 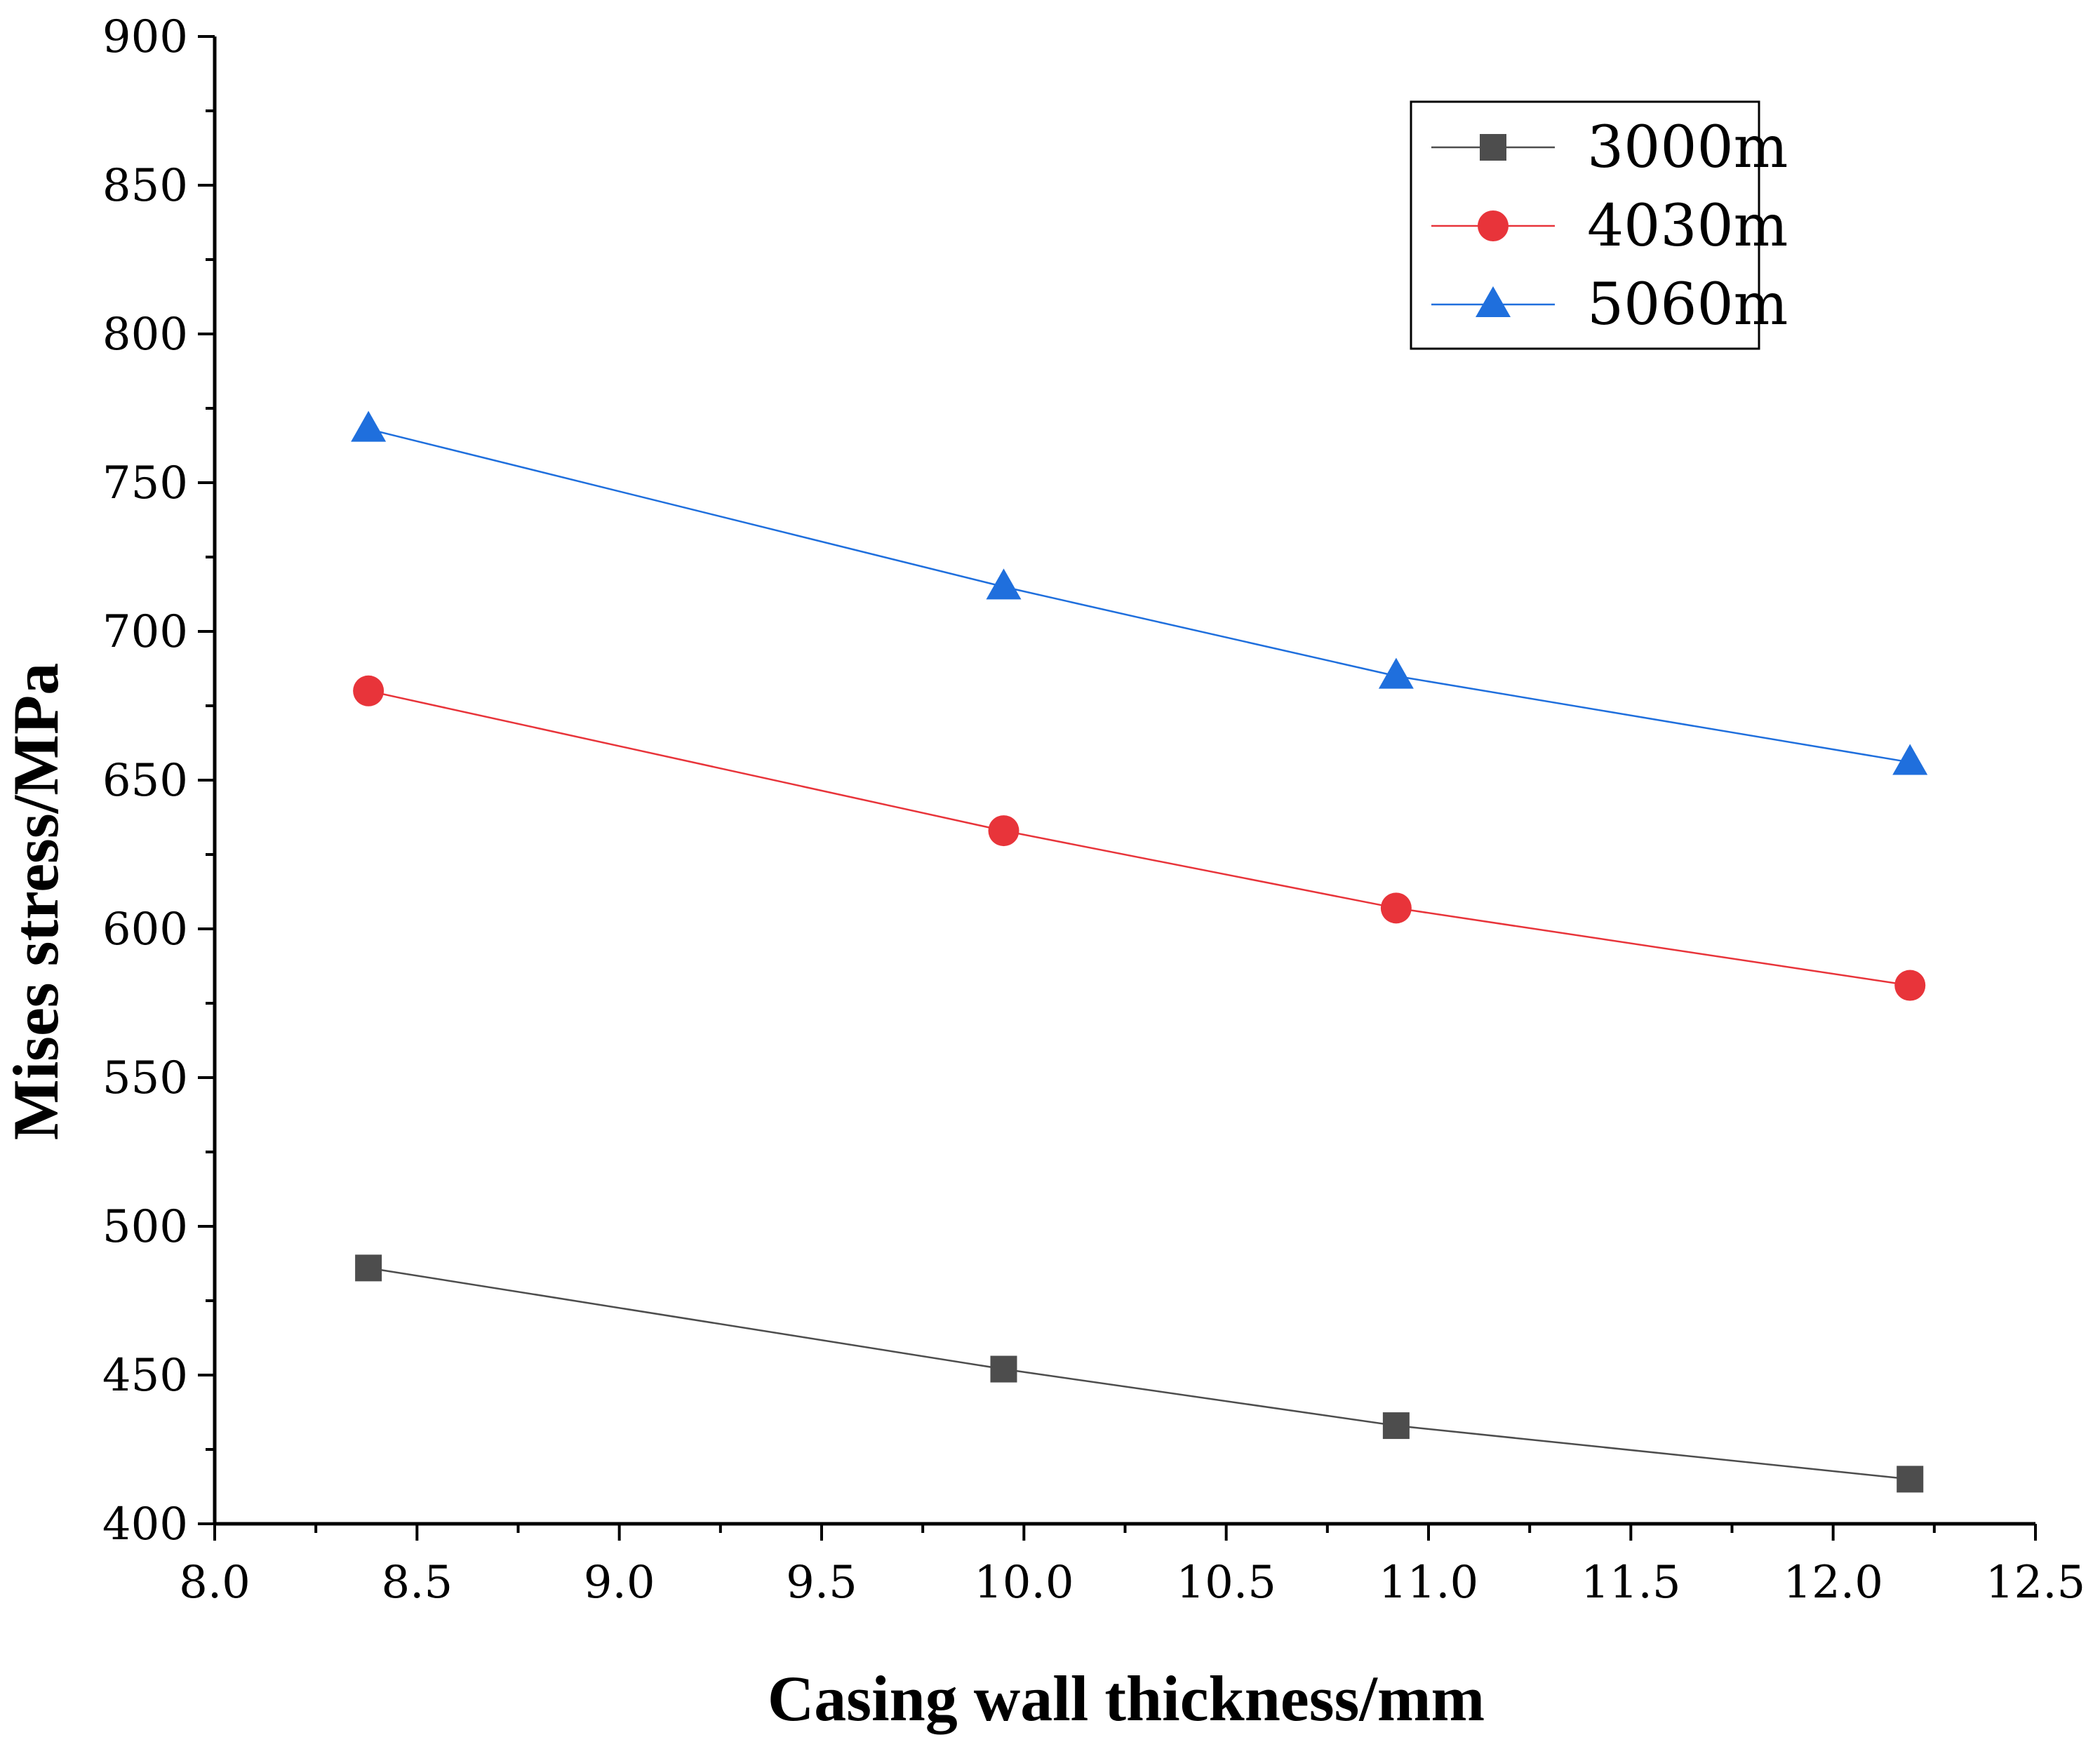 I want to click on x-tick-label: 10.0, so click(x=1024, y=1583).